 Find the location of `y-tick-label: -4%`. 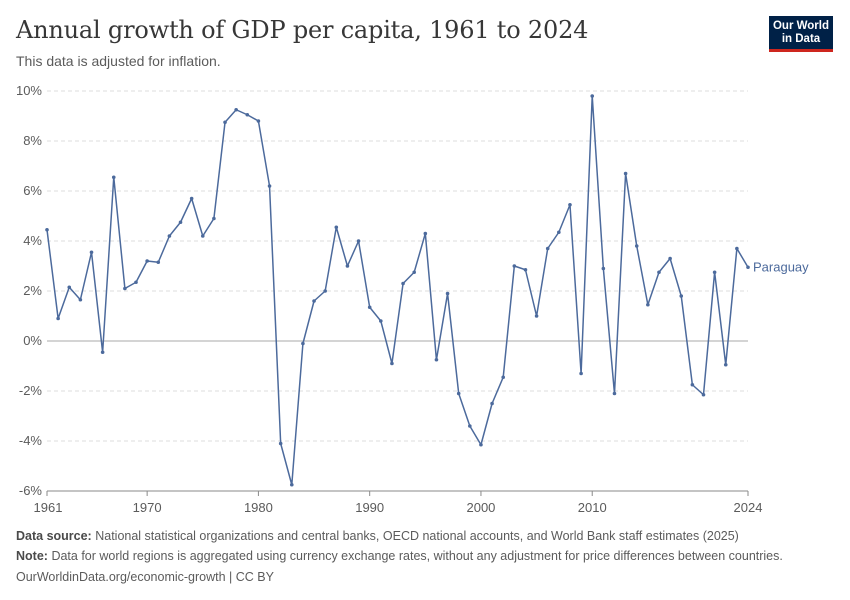

y-tick-label: -4% is located at coordinates (31, 440).